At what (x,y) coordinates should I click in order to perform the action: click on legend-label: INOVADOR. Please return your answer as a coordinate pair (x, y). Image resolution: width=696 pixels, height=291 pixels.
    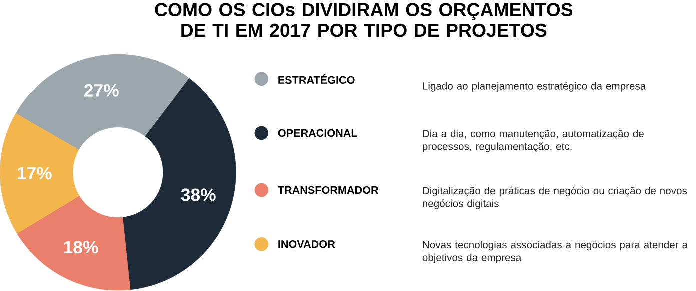
    Looking at the image, I should click on (307, 244).